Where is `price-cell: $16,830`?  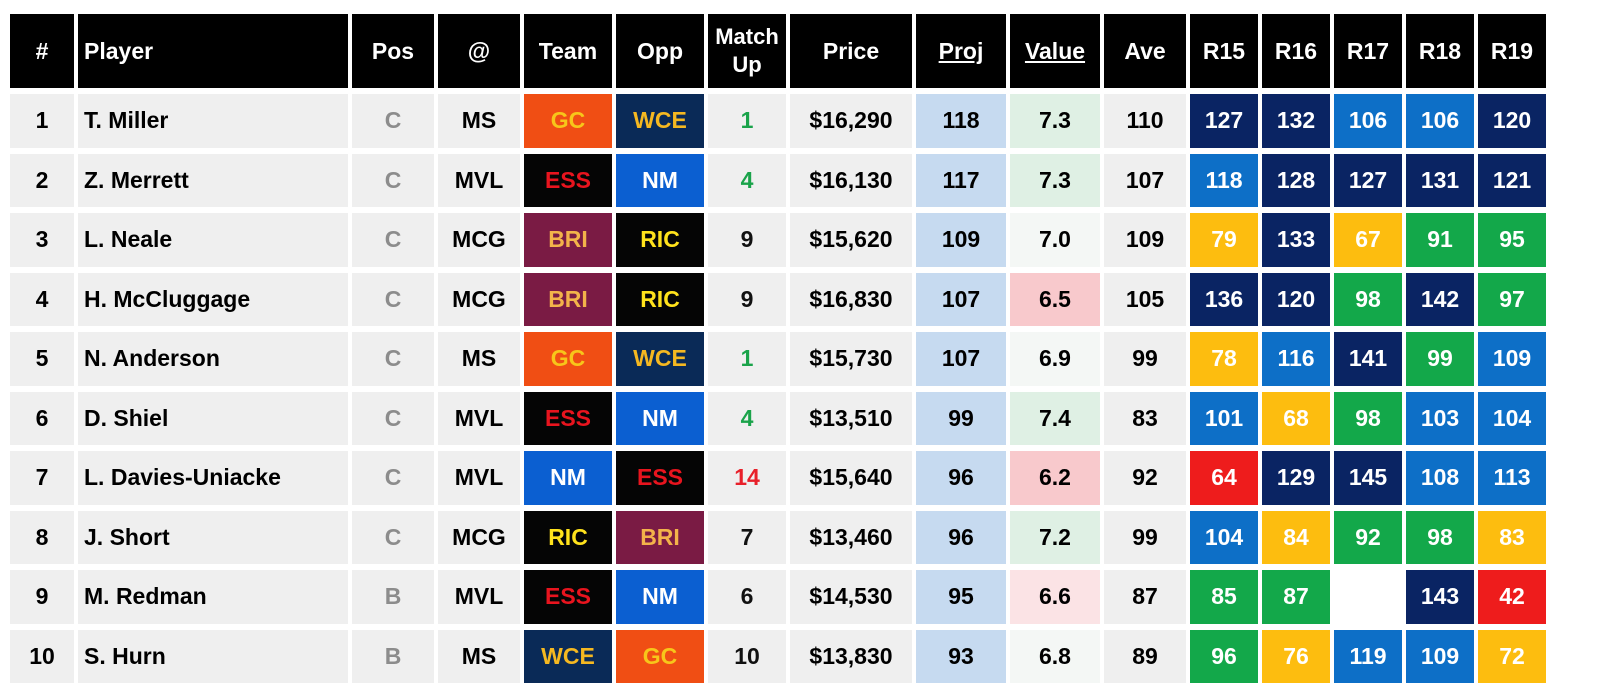 price-cell: $16,830 is located at coordinates (851, 299).